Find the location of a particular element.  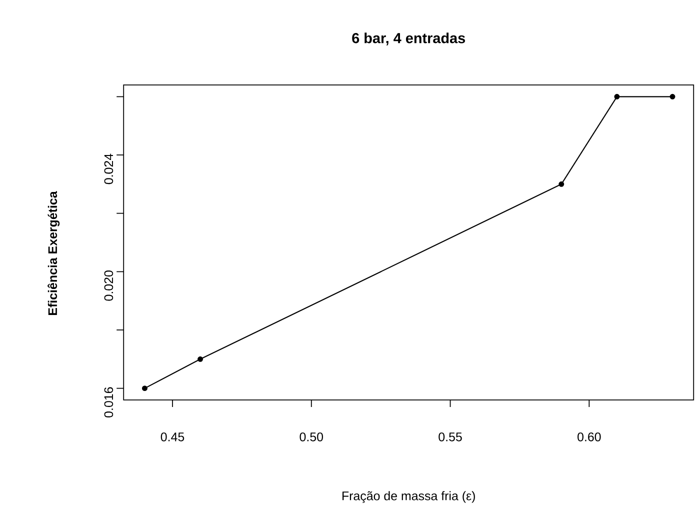

y-axis-title: Eficiência Exergética is located at coordinates (54, 253).